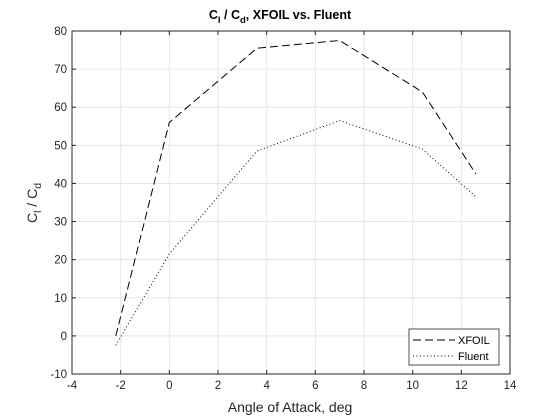 The width and height of the screenshot is (560, 420). I want to click on chart-title: Cl / Cd, XFOIL vs. Fluent, so click(280, 17).